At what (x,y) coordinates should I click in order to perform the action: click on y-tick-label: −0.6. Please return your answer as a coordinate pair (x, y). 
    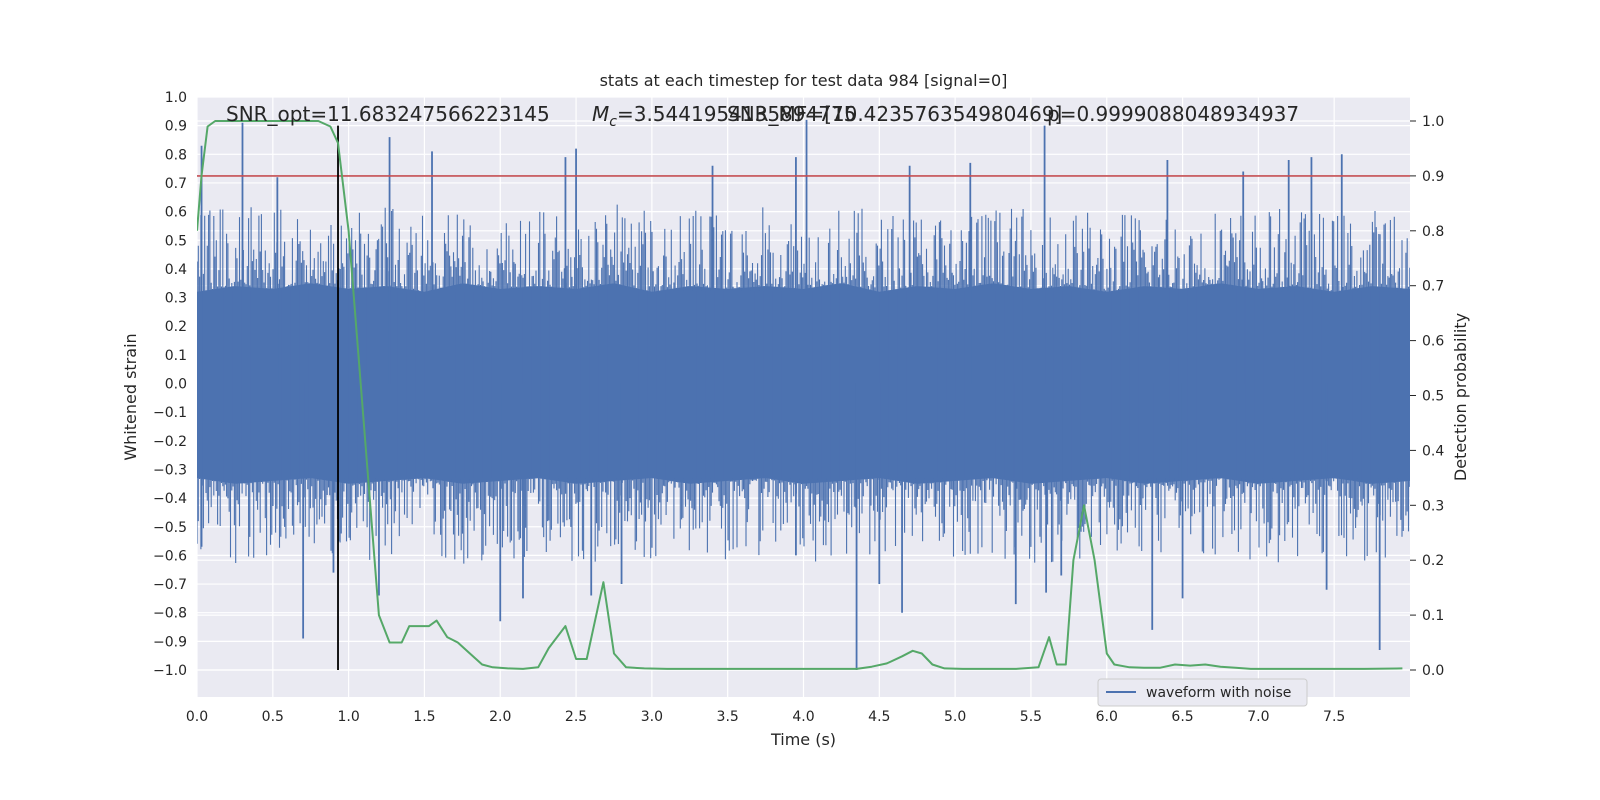
    Looking at the image, I should click on (170, 556).